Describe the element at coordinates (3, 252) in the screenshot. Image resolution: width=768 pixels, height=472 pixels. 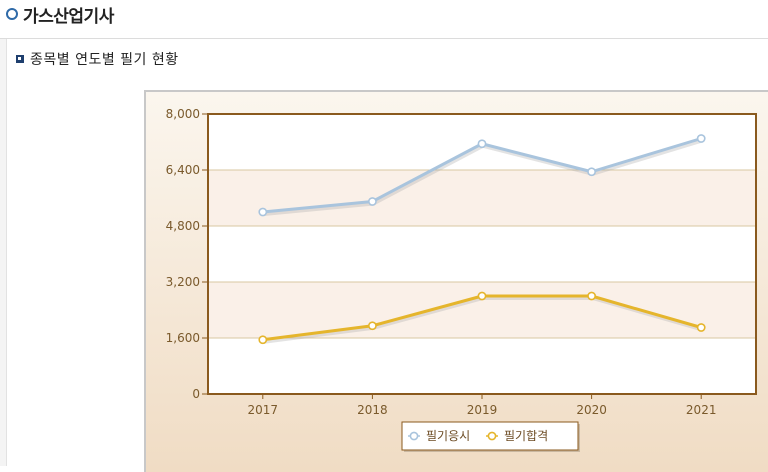
I see `left-sidebar` at that location.